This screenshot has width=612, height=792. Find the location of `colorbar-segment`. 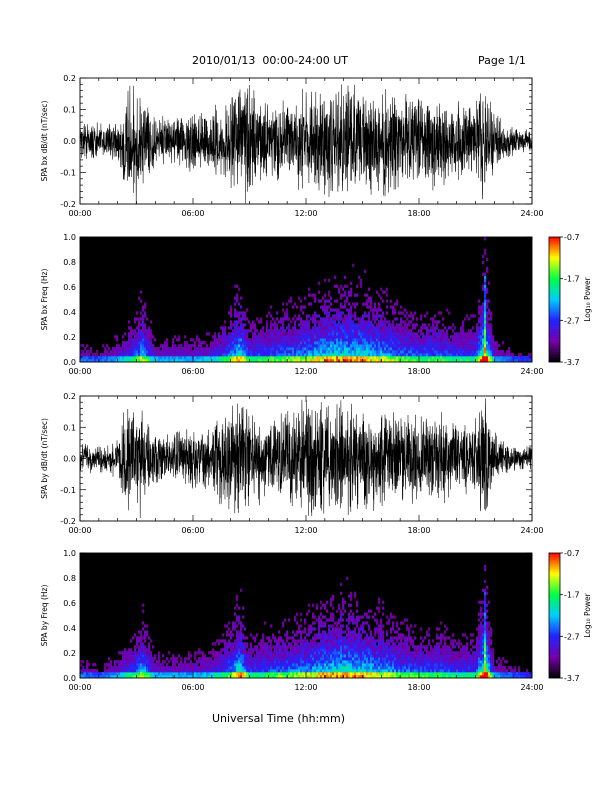

colorbar-segment is located at coordinates (554, 240).